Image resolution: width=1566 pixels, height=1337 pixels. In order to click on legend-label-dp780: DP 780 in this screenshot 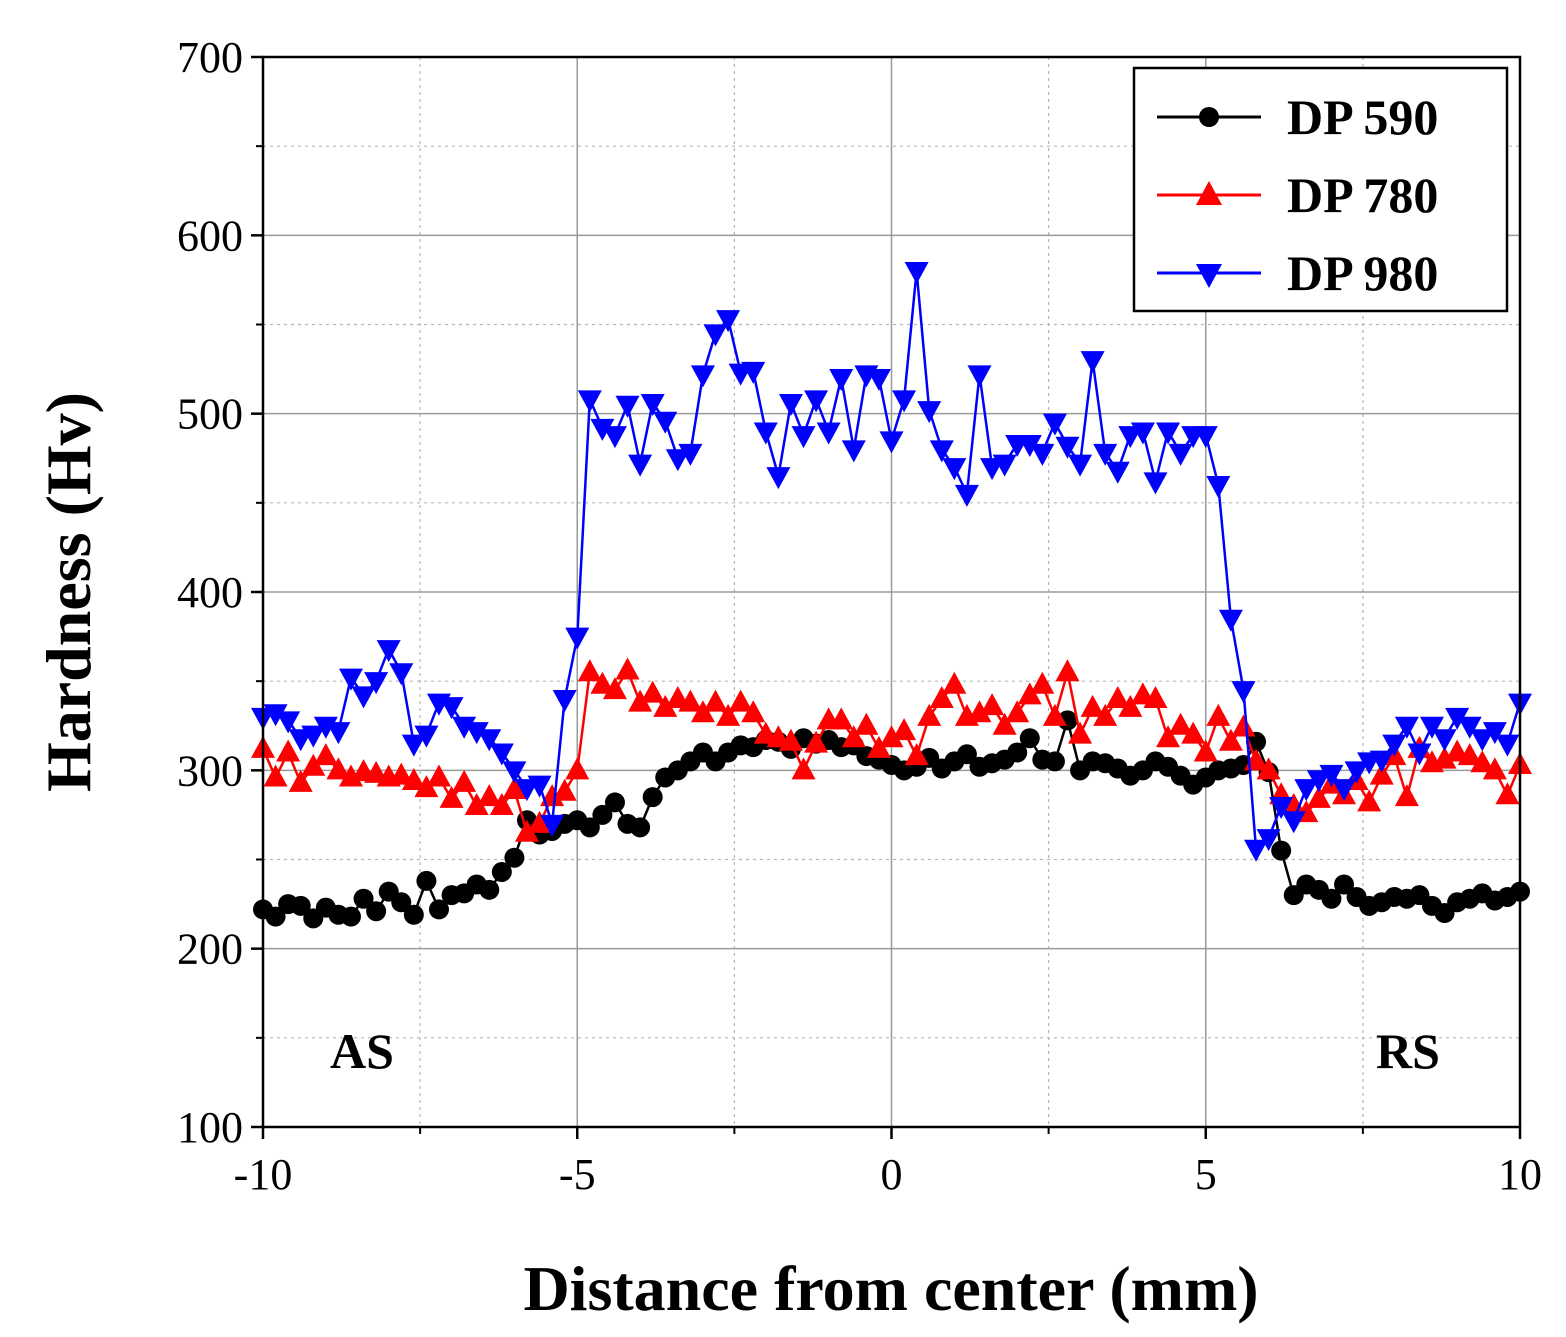, I will do `click(1362, 195)`.